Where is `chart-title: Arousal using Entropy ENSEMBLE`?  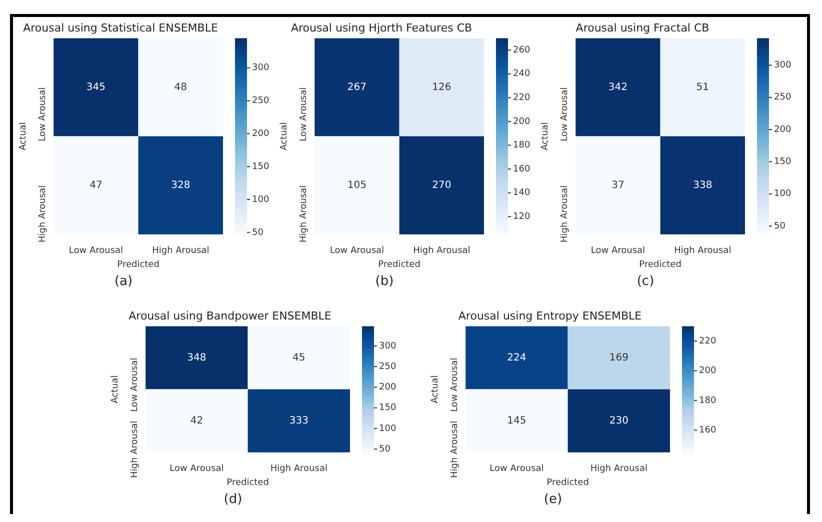
chart-title: Arousal using Entropy ENSEMBLE is located at coordinates (550, 315).